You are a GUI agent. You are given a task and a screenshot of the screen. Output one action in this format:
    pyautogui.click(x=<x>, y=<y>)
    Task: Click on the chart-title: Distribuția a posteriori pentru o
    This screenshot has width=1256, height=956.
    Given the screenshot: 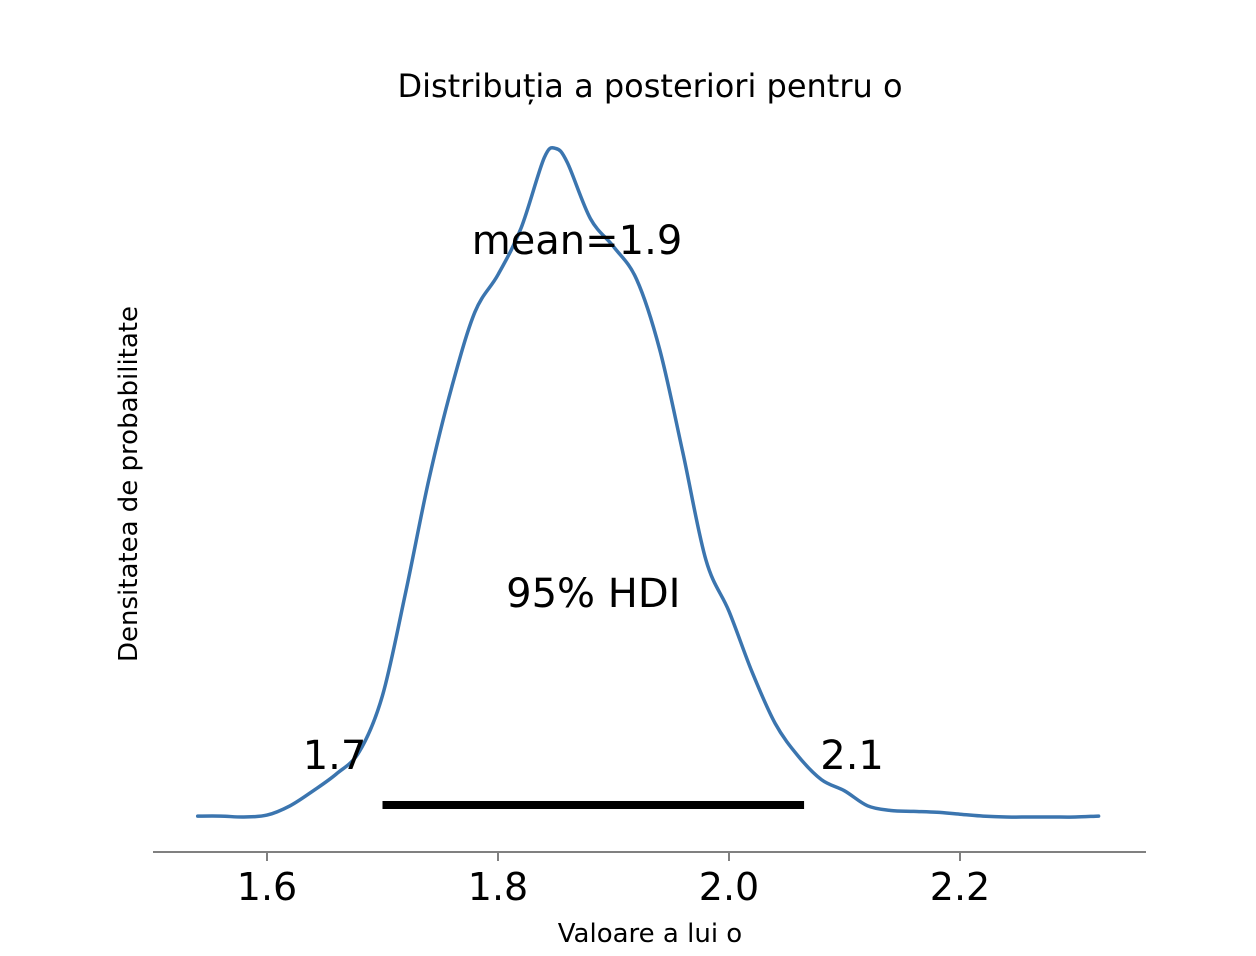 What is the action you would take?
    pyautogui.click(x=649, y=86)
    